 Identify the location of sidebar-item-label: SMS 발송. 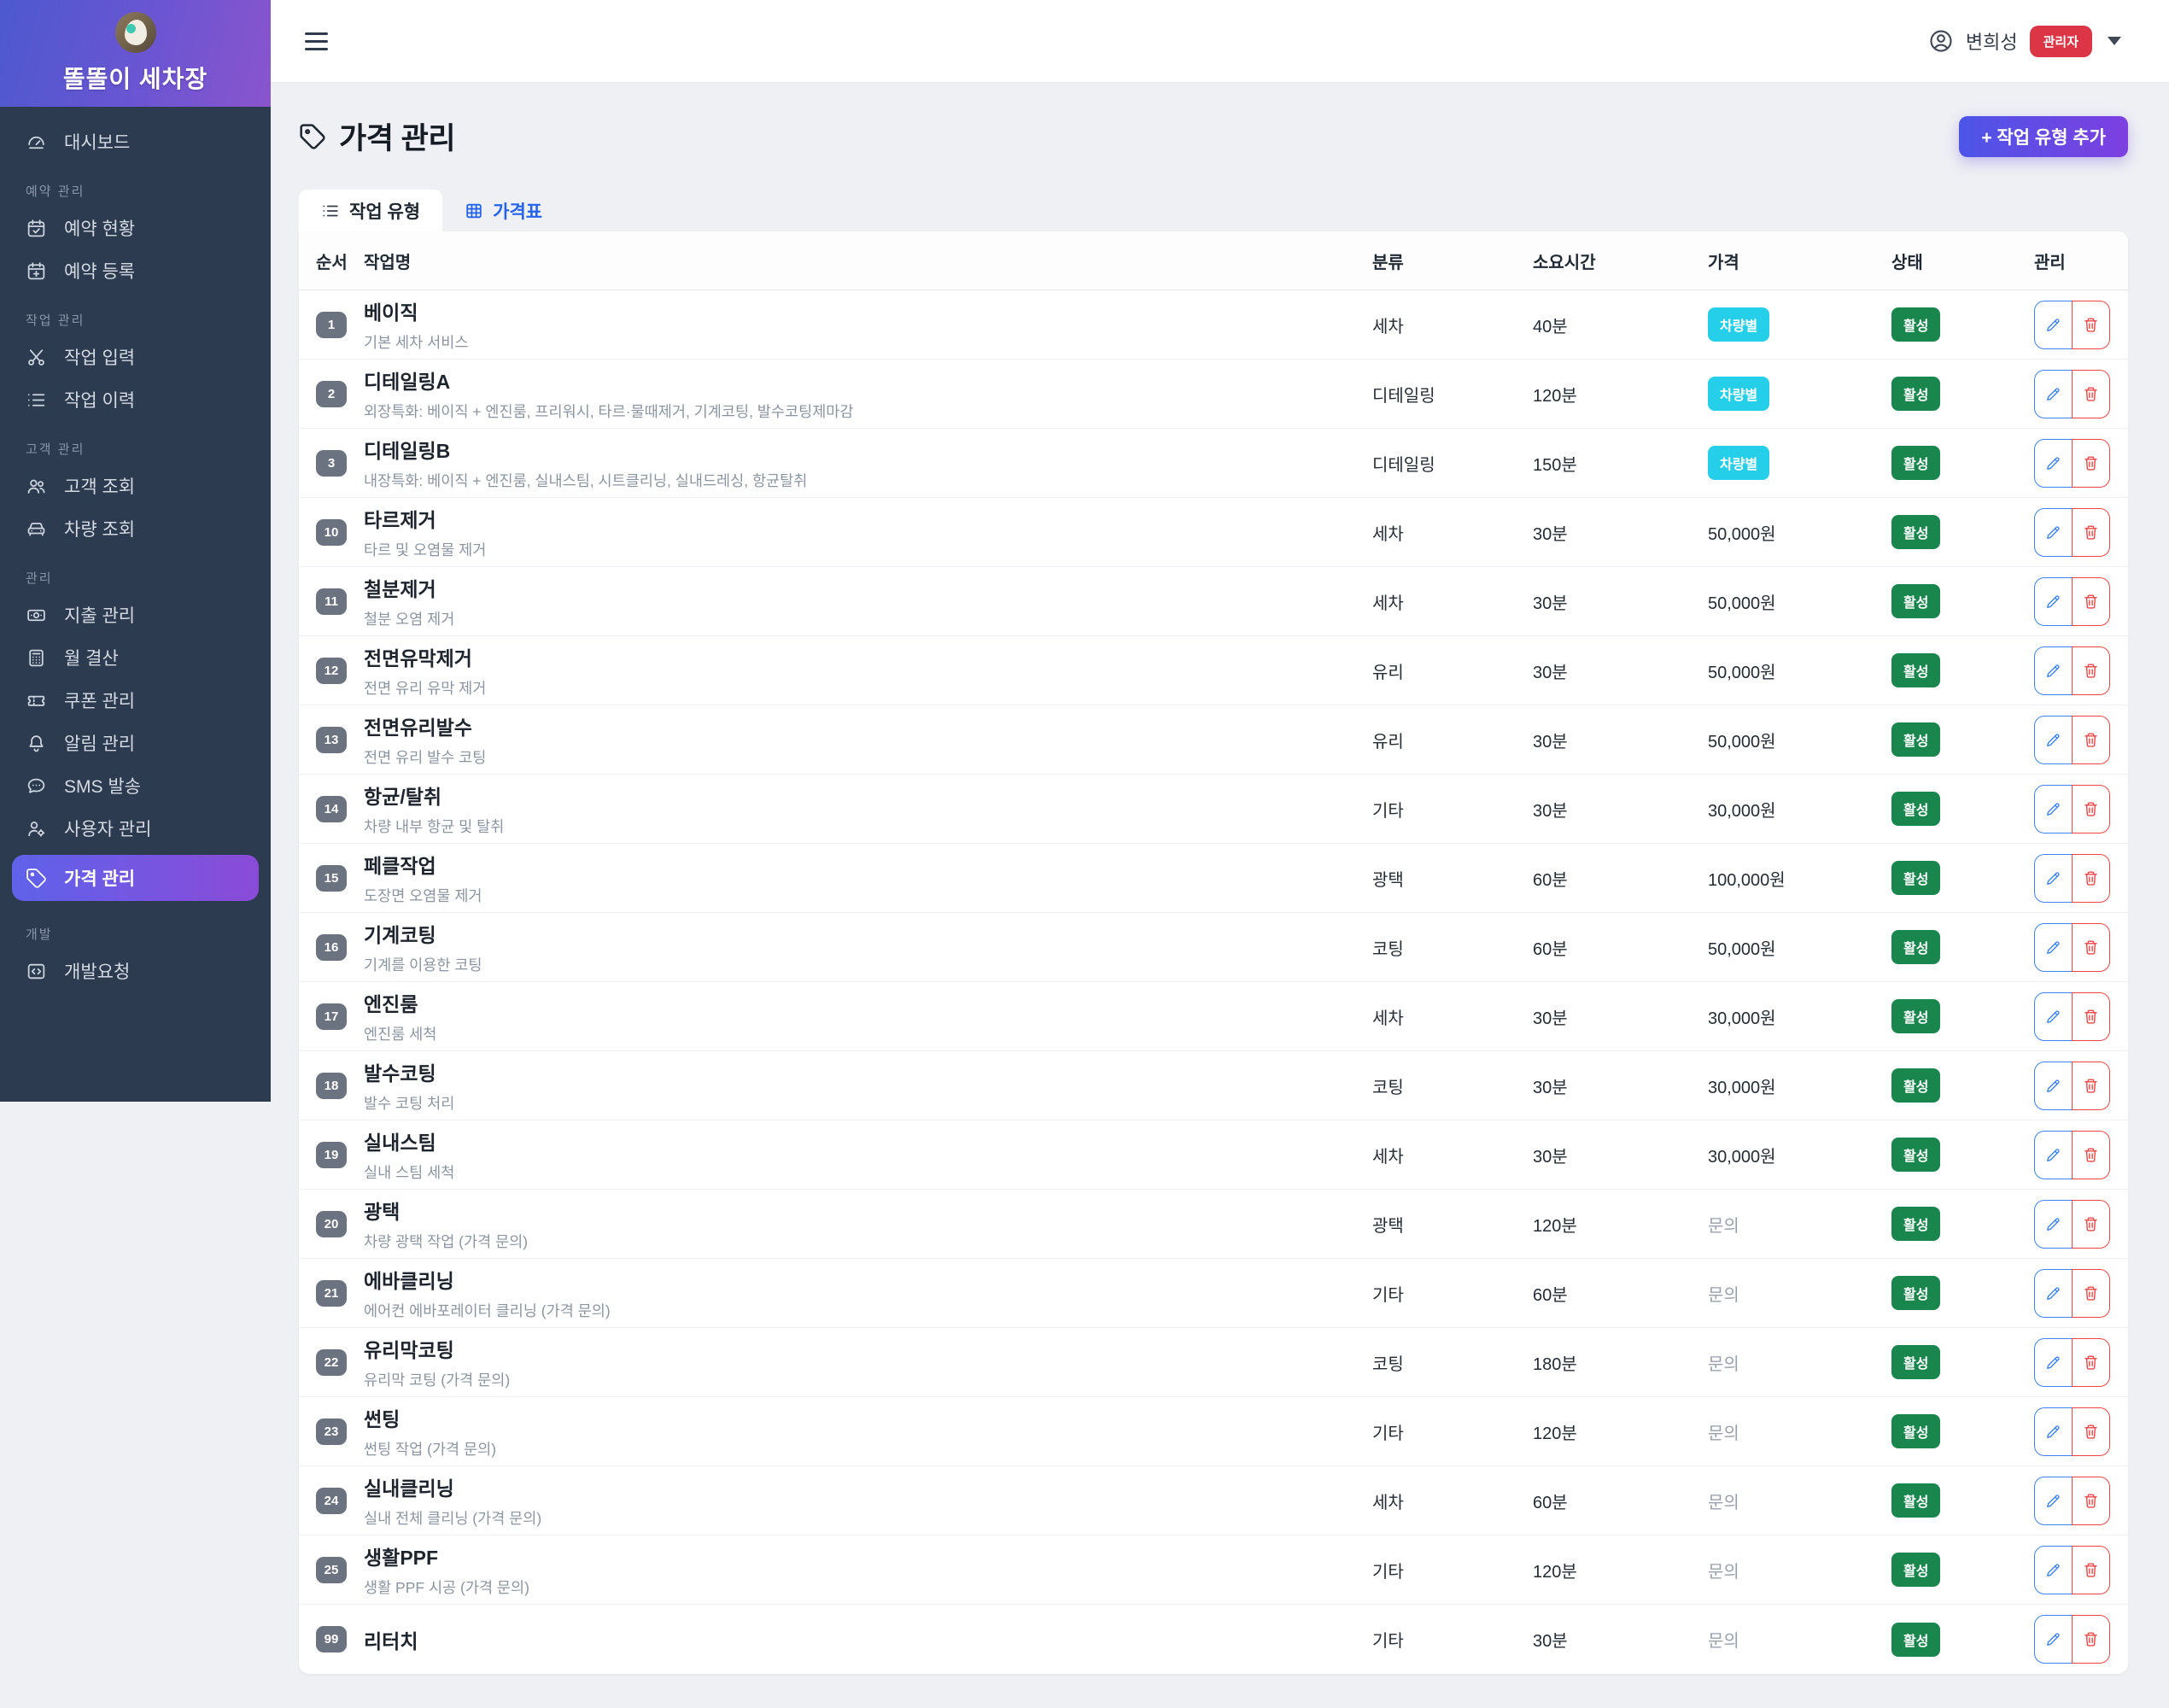
(102, 787).